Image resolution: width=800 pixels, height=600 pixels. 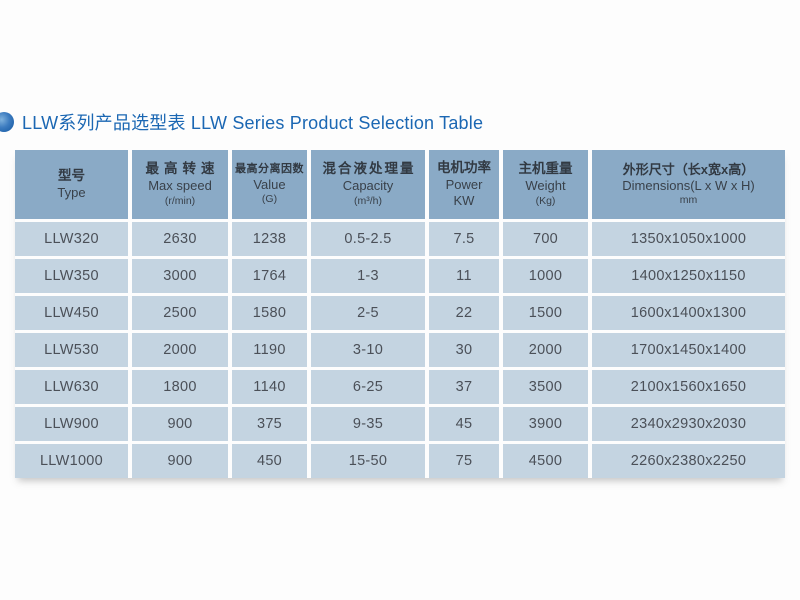 What do you see at coordinates (545, 424) in the screenshot?
I see `table-cell: 3900` at bounding box center [545, 424].